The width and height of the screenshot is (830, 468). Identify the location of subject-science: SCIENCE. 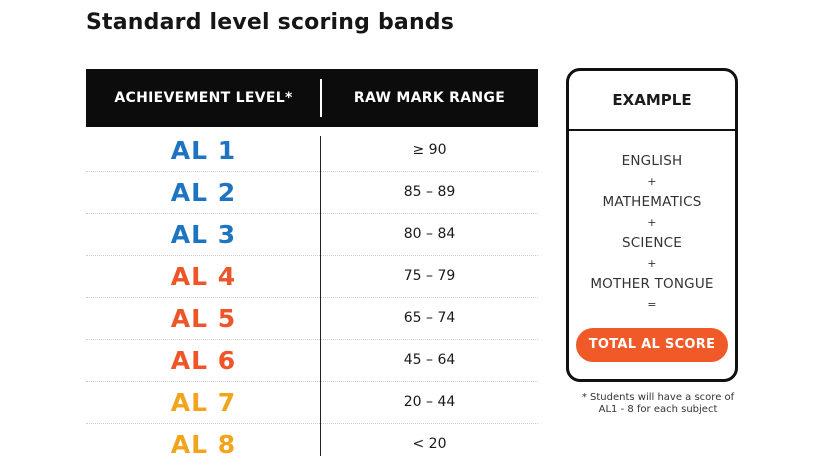
(652, 243).